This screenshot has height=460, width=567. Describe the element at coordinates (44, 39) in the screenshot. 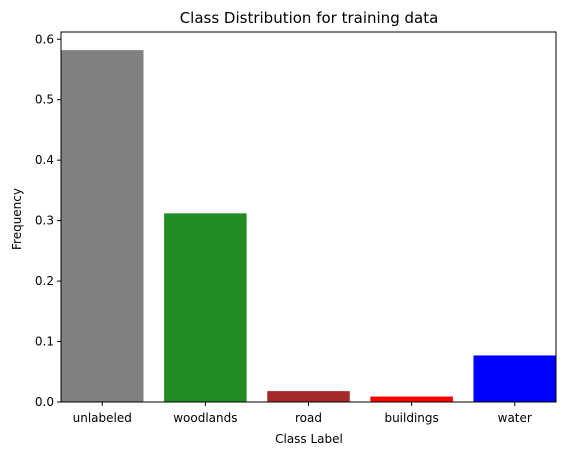

I see `y-tick-label: 0.6` at that location.